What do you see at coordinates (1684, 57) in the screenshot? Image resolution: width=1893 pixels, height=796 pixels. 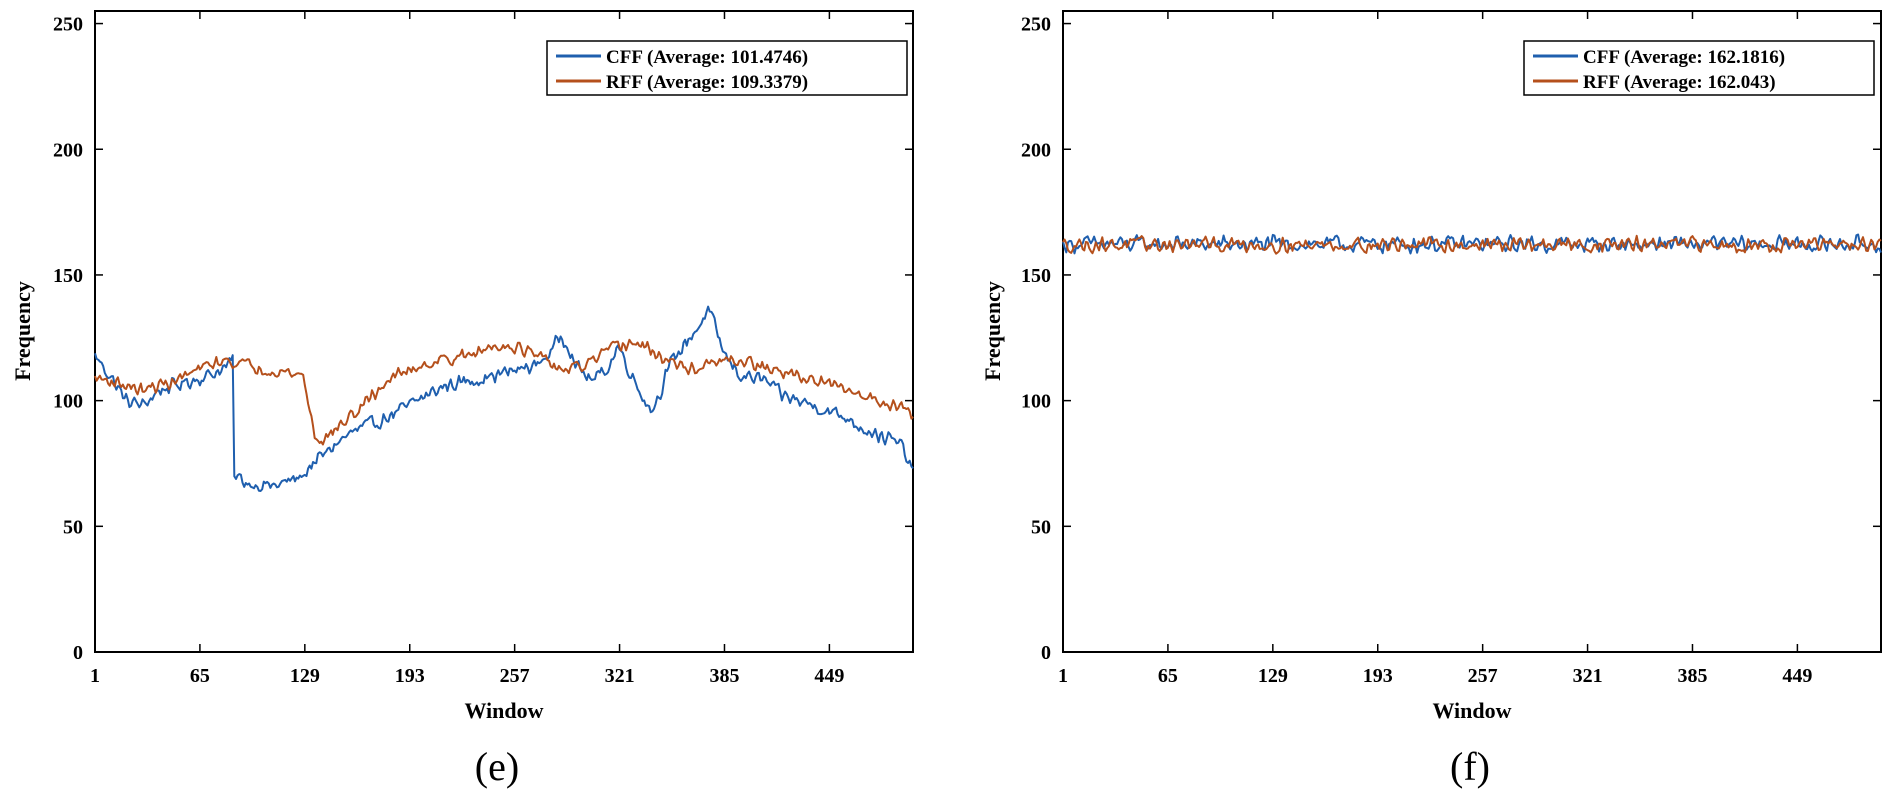 I see `legend-label-cff: CFF (Average: 162.1816)` at bounding box center [1684, 57].